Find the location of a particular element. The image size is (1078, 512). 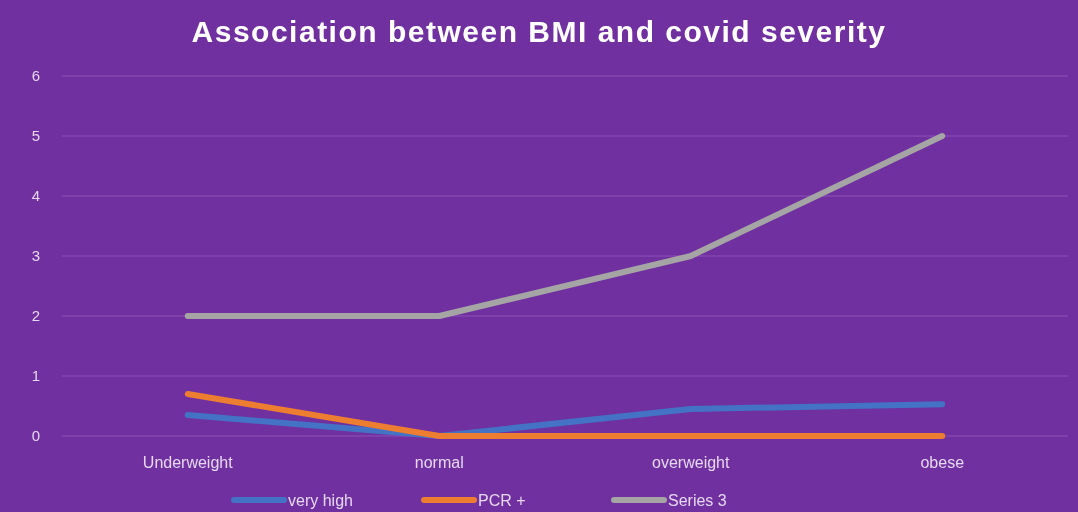

x-tick-label: obese is located at coordinates (942, 462).